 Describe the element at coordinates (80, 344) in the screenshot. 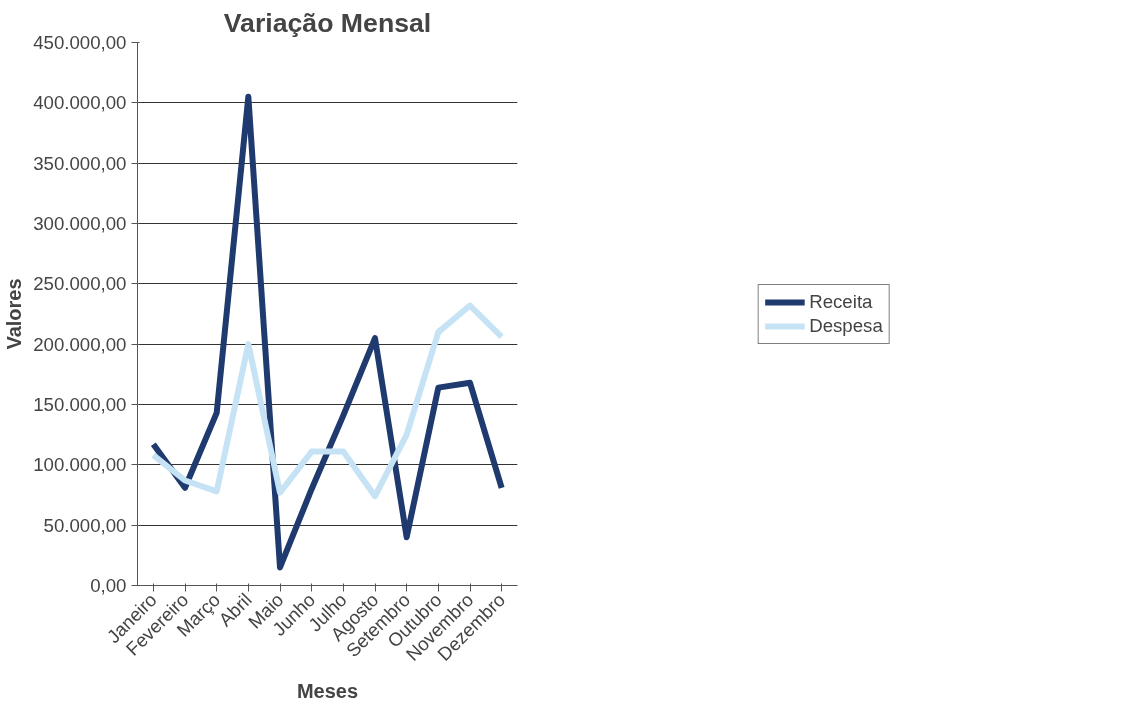

I see `y-tick-label: 200.000,00` at that location.